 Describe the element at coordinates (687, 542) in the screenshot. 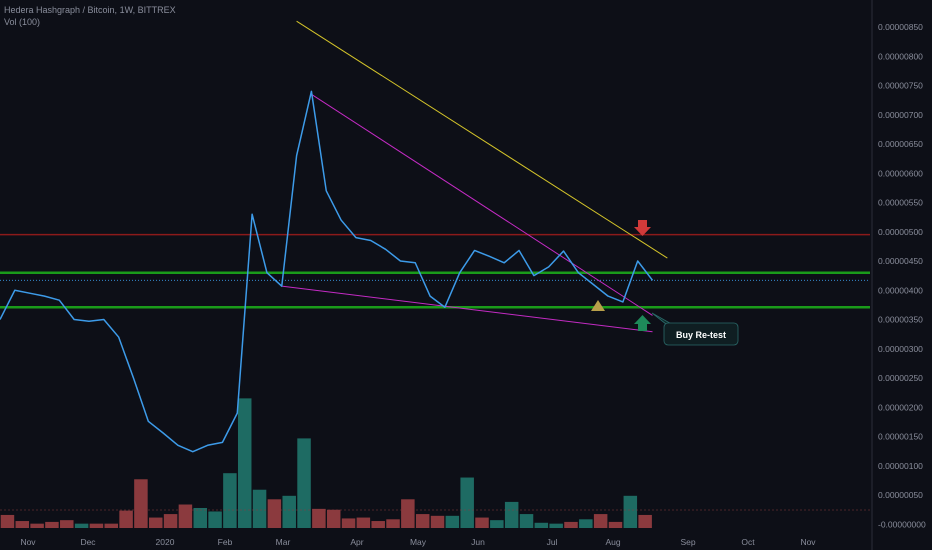

I see `x-tick-label: Sep` at that location.